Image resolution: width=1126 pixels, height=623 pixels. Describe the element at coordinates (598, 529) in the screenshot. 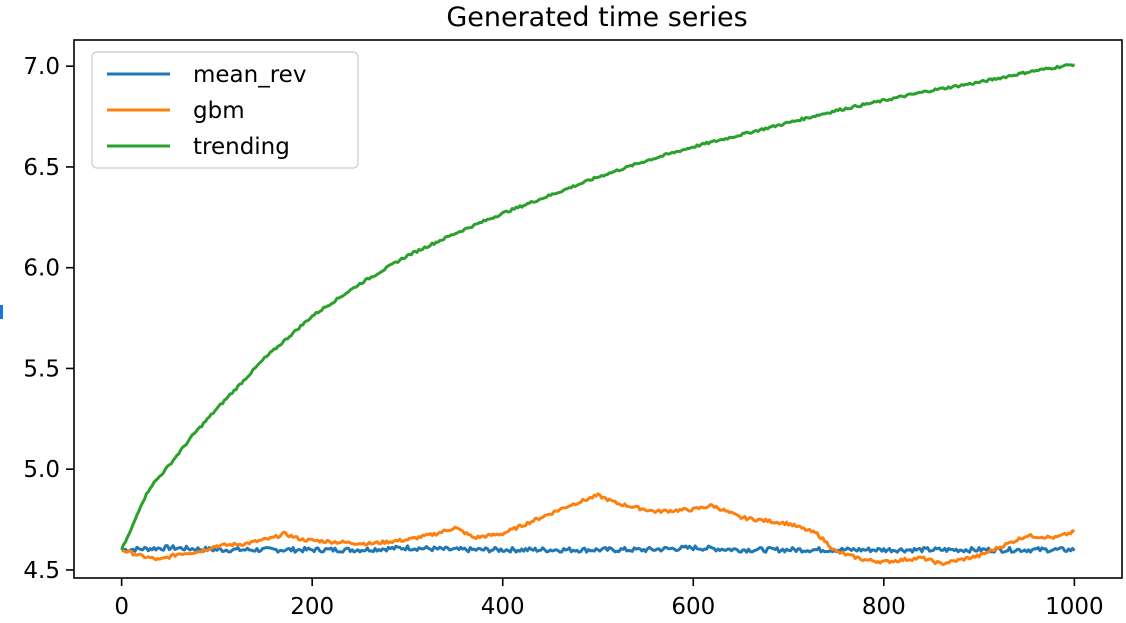

I see `series-line-gbm` at that location.